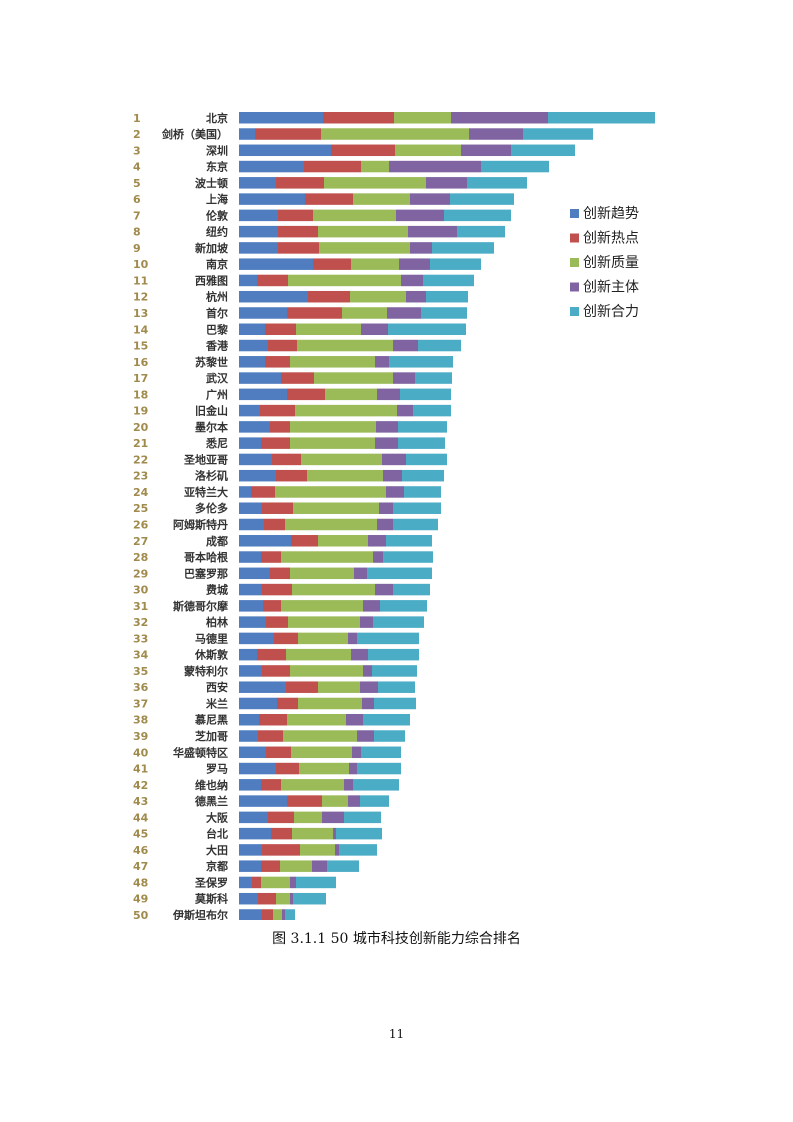 Image resolution: width=793 pixels, height=1122 pixels. I want to click on rank-label: 33, so click(140, 638).